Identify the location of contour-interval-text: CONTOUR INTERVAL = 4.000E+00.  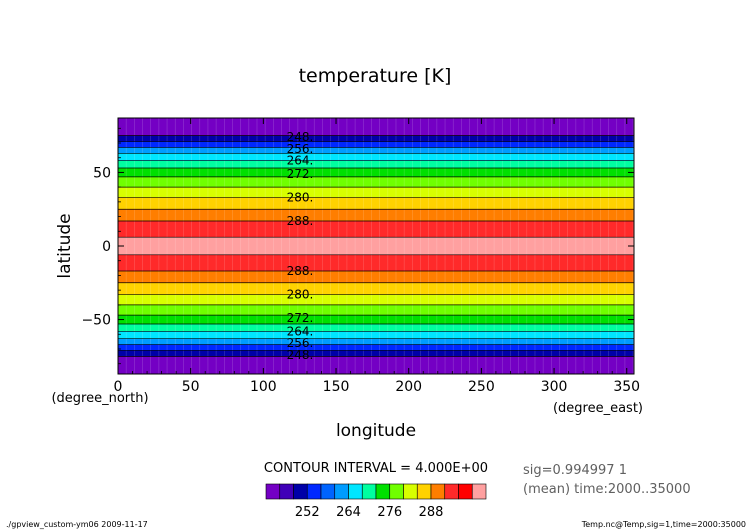
(376, 468).